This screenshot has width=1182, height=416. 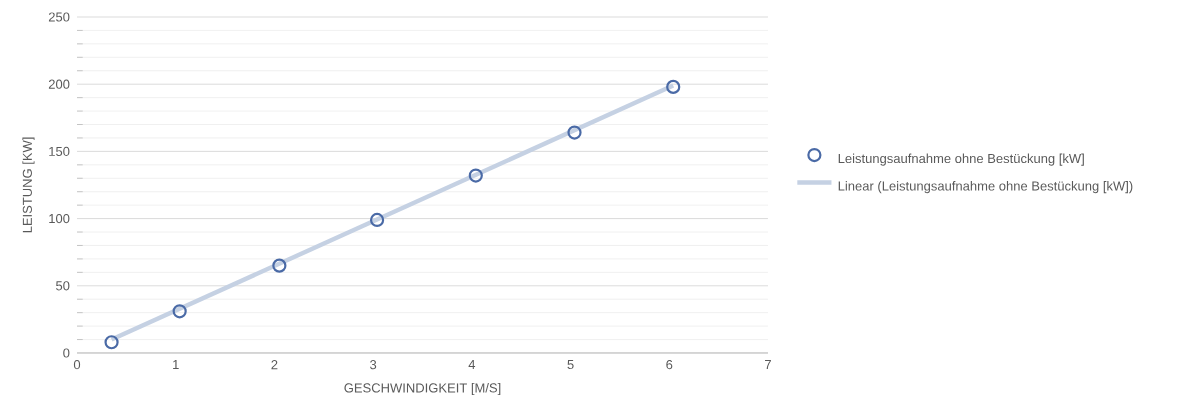 What do you see at coordinates (59, 151) in the screenshot?
I see `y-tick-label: 150` at bounding box center [59, 151].